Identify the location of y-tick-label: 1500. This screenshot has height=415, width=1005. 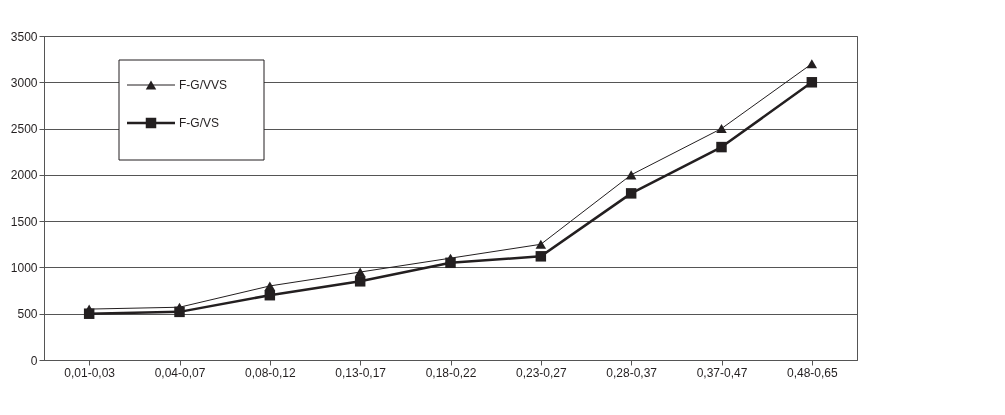
(24, 221).